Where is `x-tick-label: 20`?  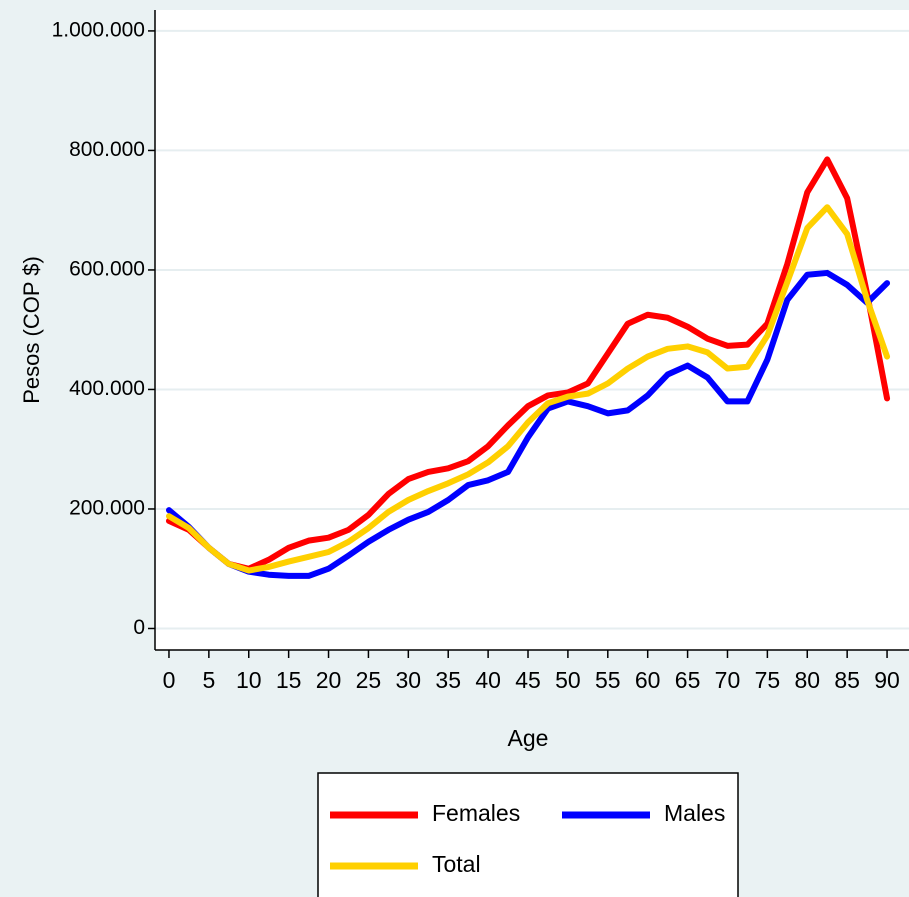 x-tick-label: 20 is located at coordinates (329, 680).